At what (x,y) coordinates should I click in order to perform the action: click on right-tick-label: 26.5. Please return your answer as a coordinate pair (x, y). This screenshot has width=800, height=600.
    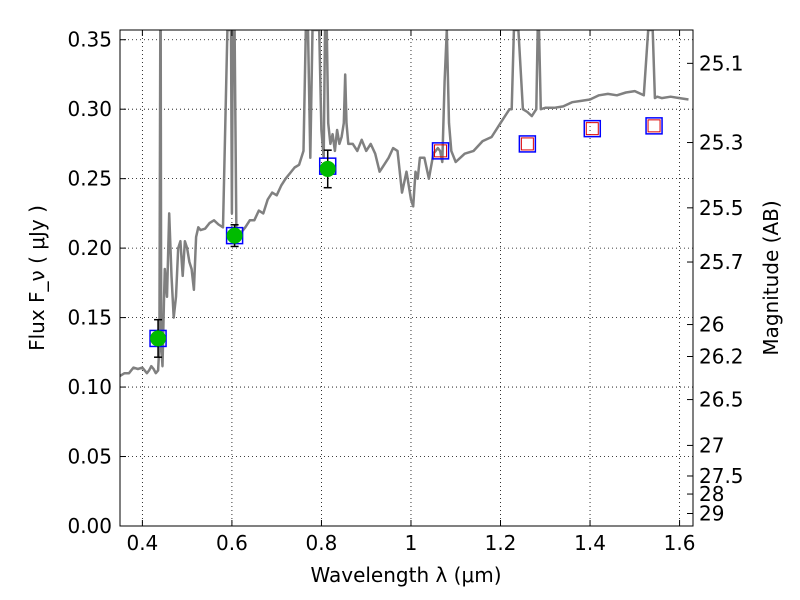
    Looking at the image, I should click on (721, 400).